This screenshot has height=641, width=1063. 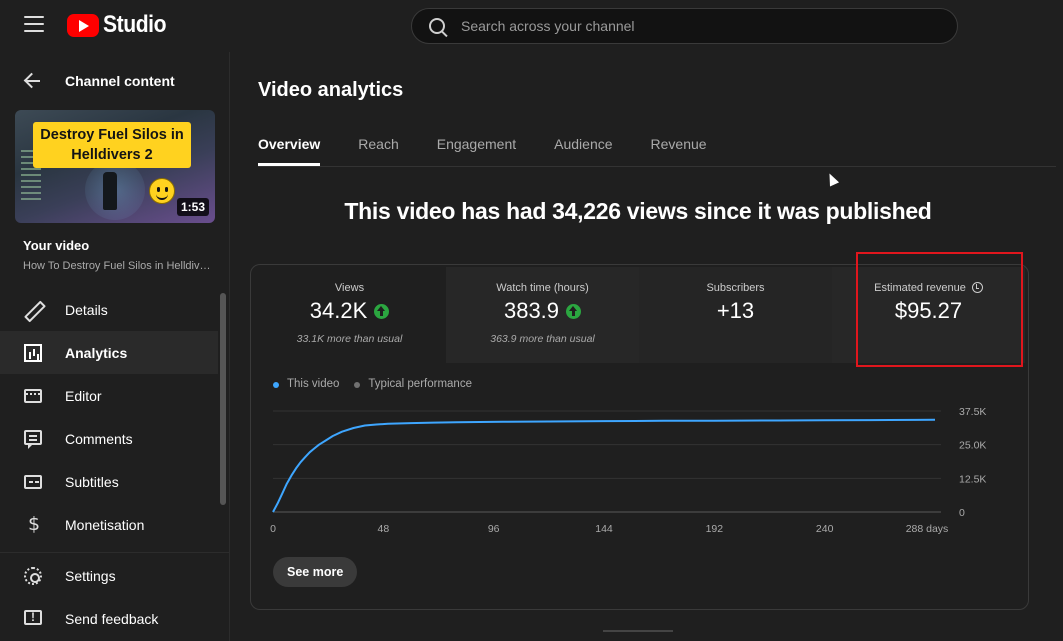 What do you see at coordinates (825, 529) in the screenshot?
I see `x-tick-label: 240` at bounding box center [825, 529].